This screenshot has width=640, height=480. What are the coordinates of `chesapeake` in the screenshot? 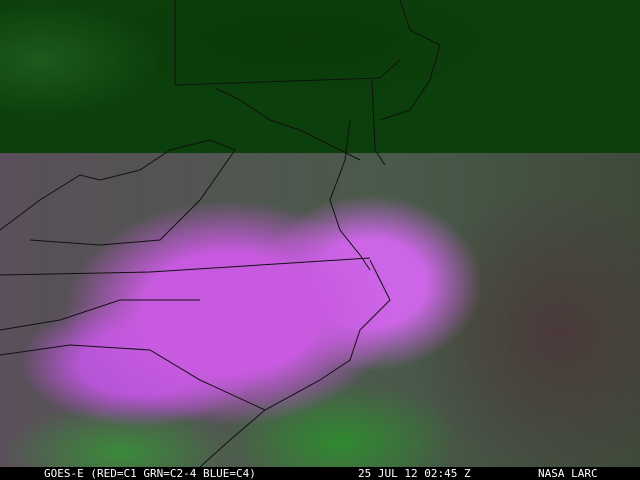 It's located at (350, 195).